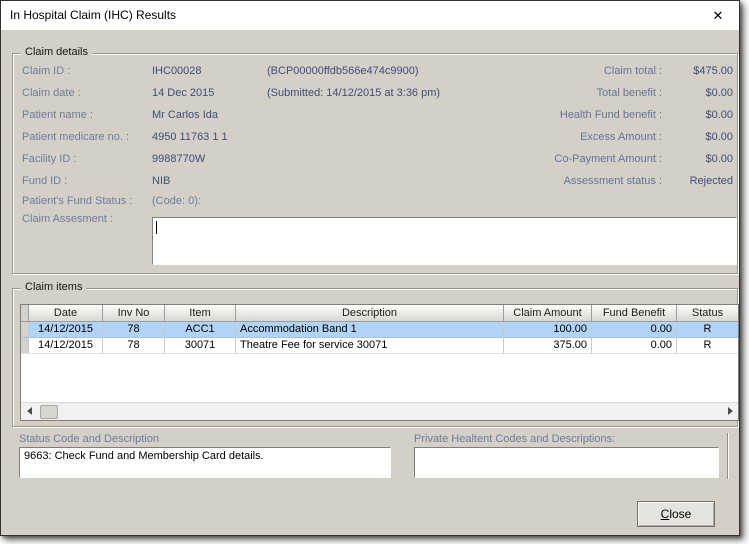  What do you see at coordinates (719, 115) in the screenshot?
I see `health-fund-benefit-value: $0.00` at bounding box center [719, 115].